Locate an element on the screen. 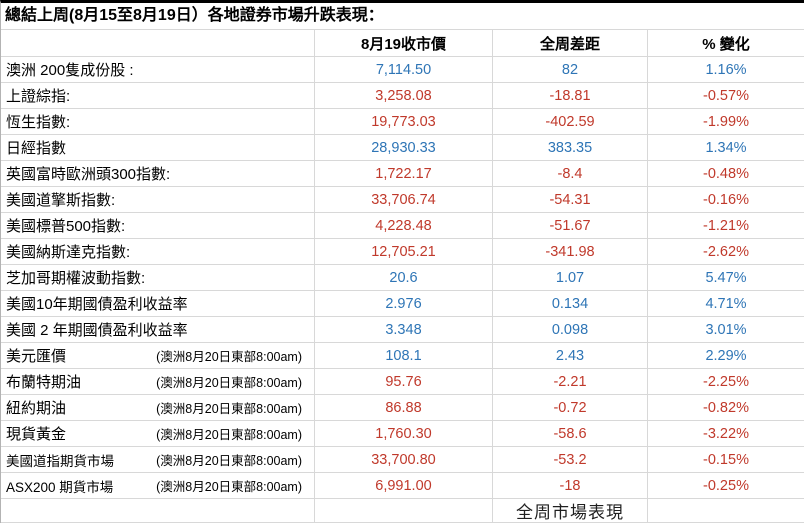  close-price-cell: 86.88 is located at coordinates (404, 407).